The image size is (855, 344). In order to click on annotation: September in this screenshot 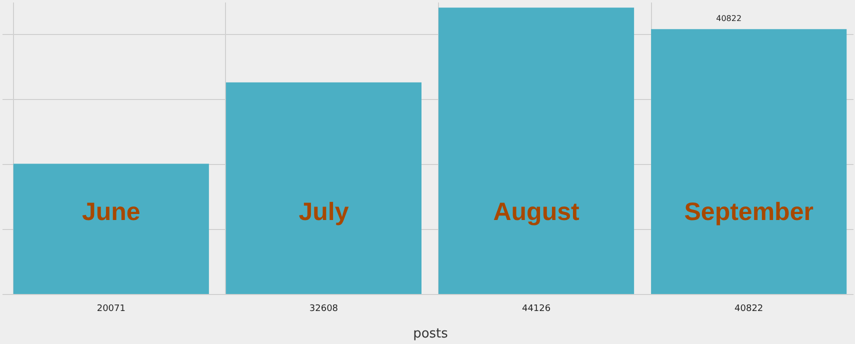, I will do `click(749, 212)`.